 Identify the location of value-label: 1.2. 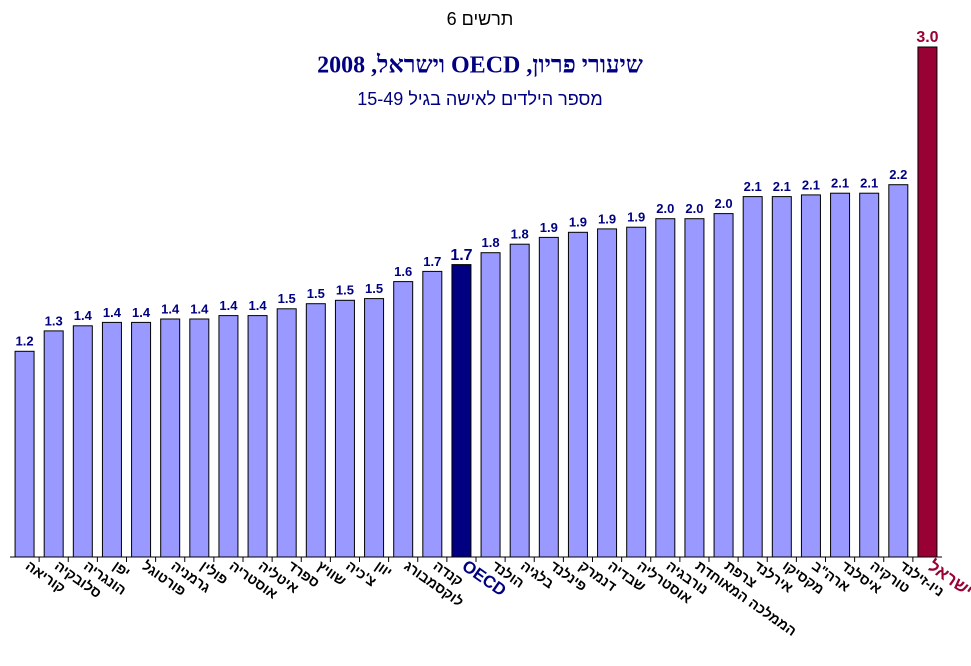
(25, 341).